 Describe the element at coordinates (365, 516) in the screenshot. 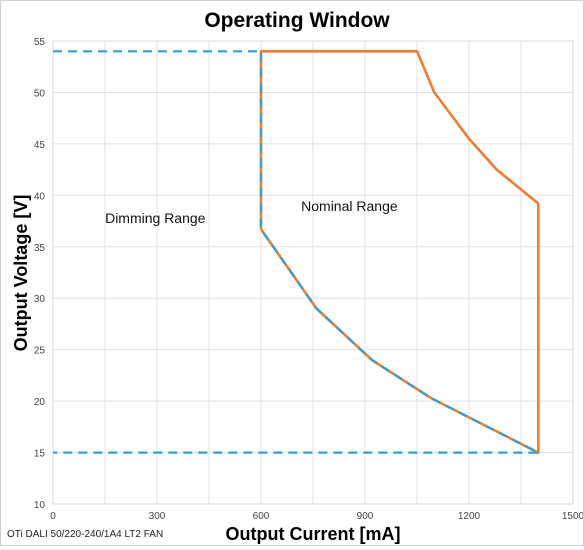

I see `x-tick-label: 900` at that location.